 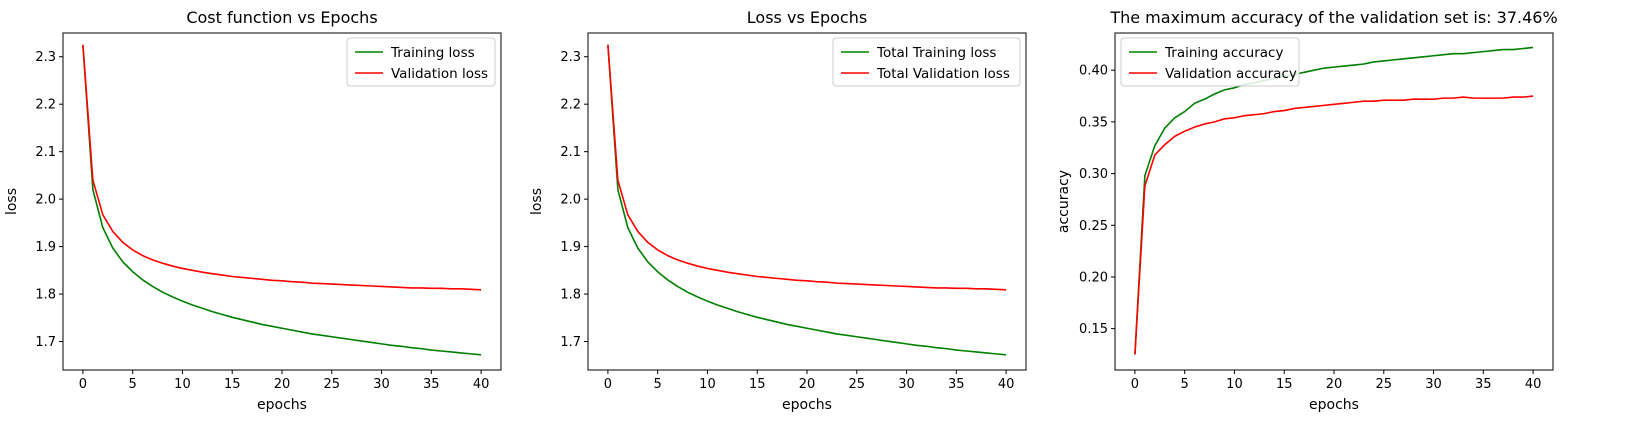 What do you see at coordinates (281, 17) in the screenshot?
I see `chart-title: Cost function vs Epochs` at bounding box center [281, 17].